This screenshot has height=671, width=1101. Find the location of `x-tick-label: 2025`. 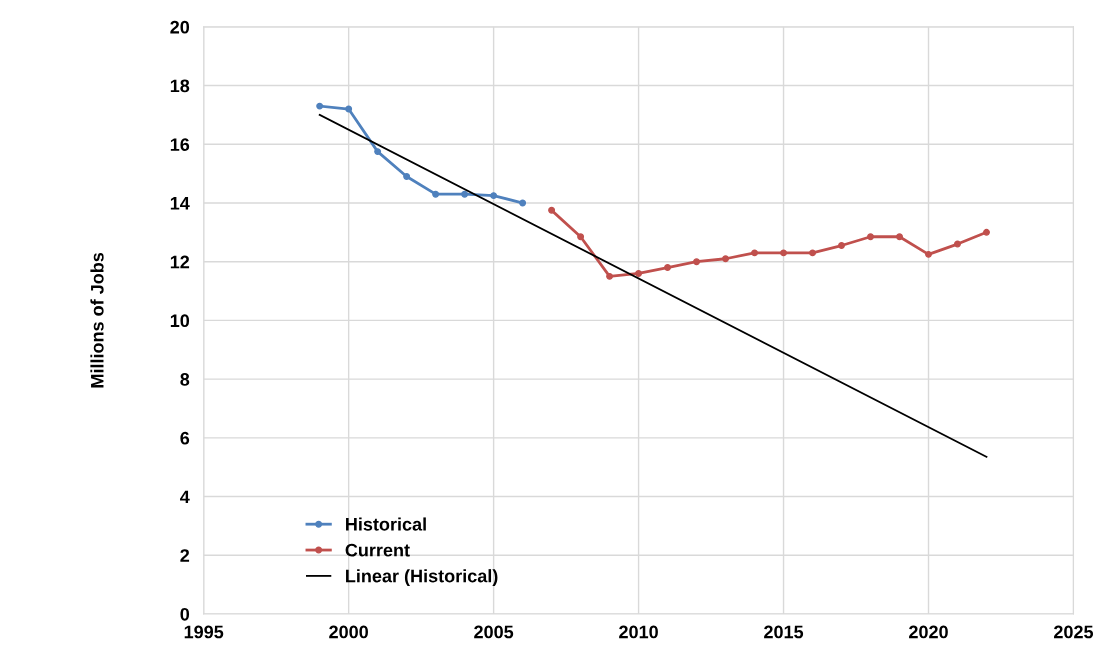

x-tick-label: 2025 is located at coordinates (1074, 632).